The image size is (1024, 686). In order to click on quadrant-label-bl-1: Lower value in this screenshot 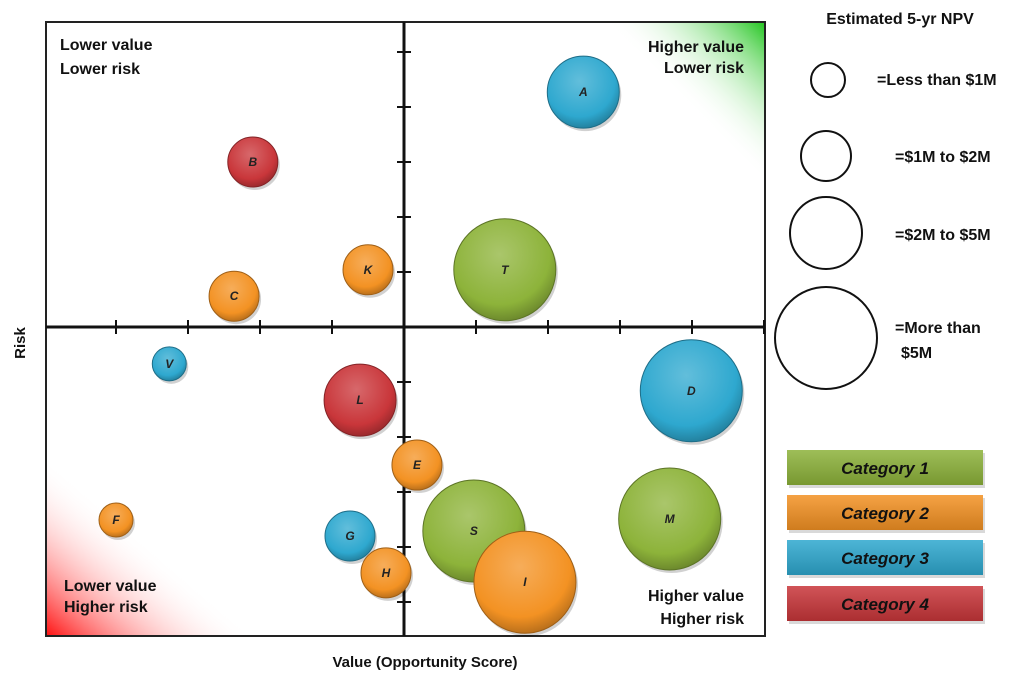, I will do `click(110, 586)`.